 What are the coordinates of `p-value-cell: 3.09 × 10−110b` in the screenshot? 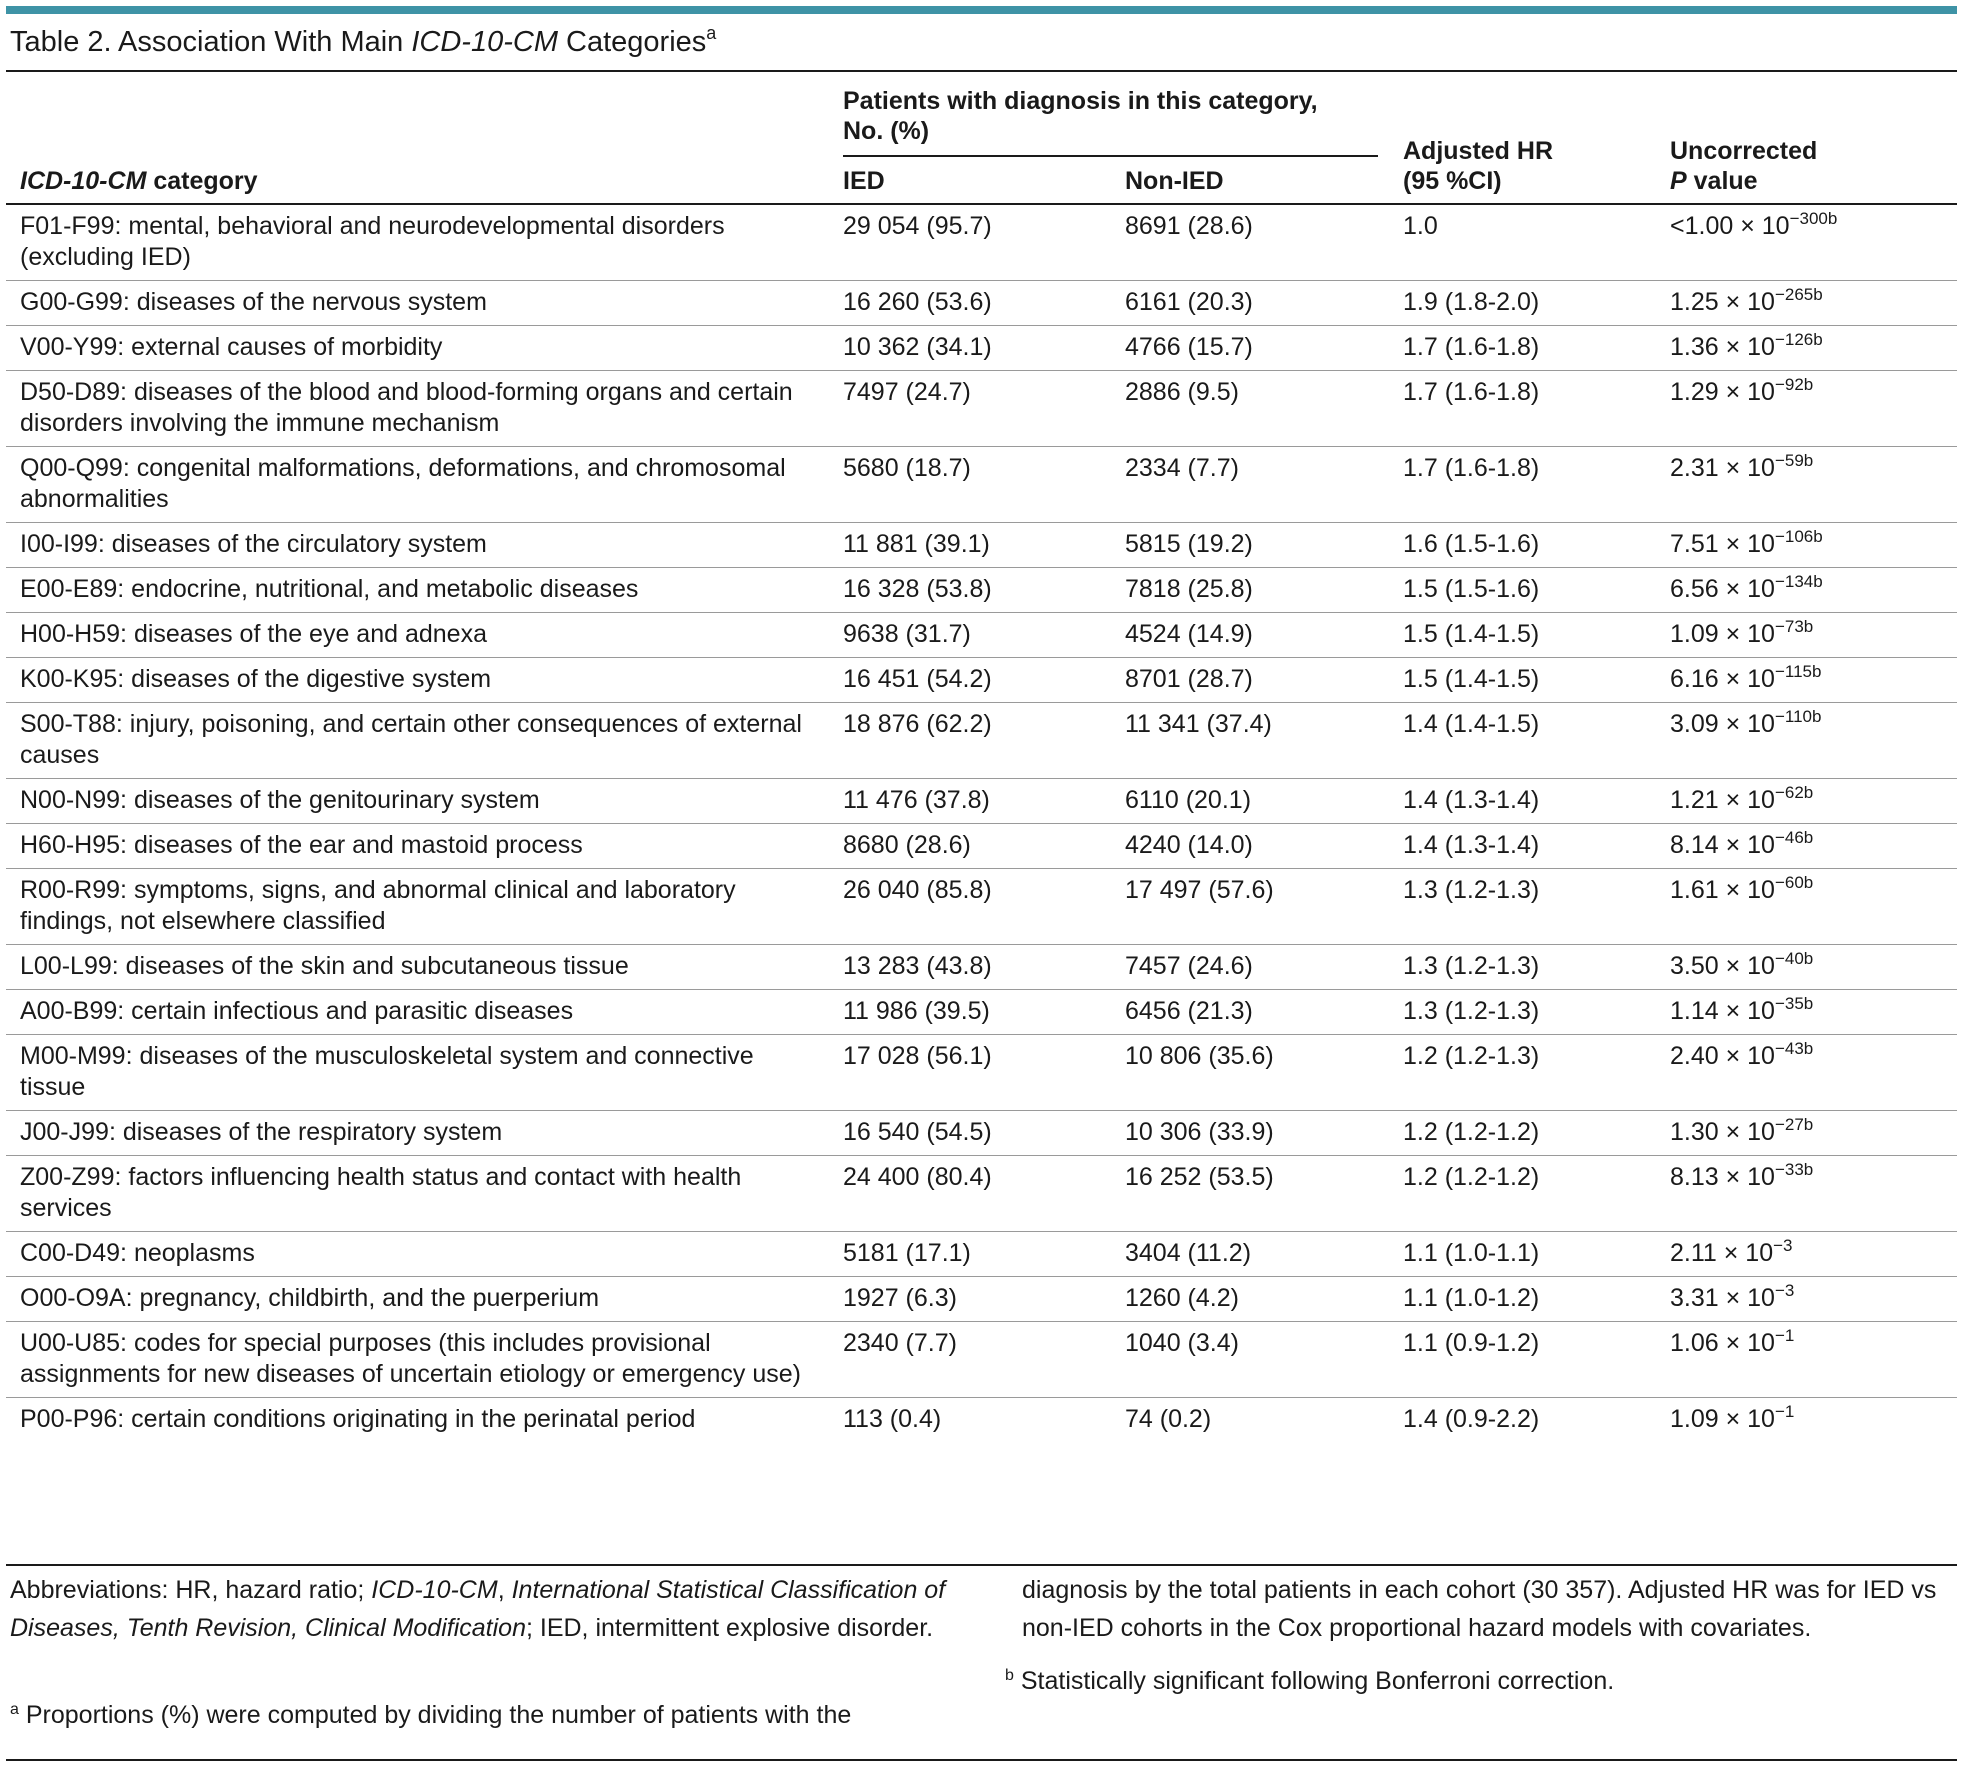 It's located at (1813, 741).